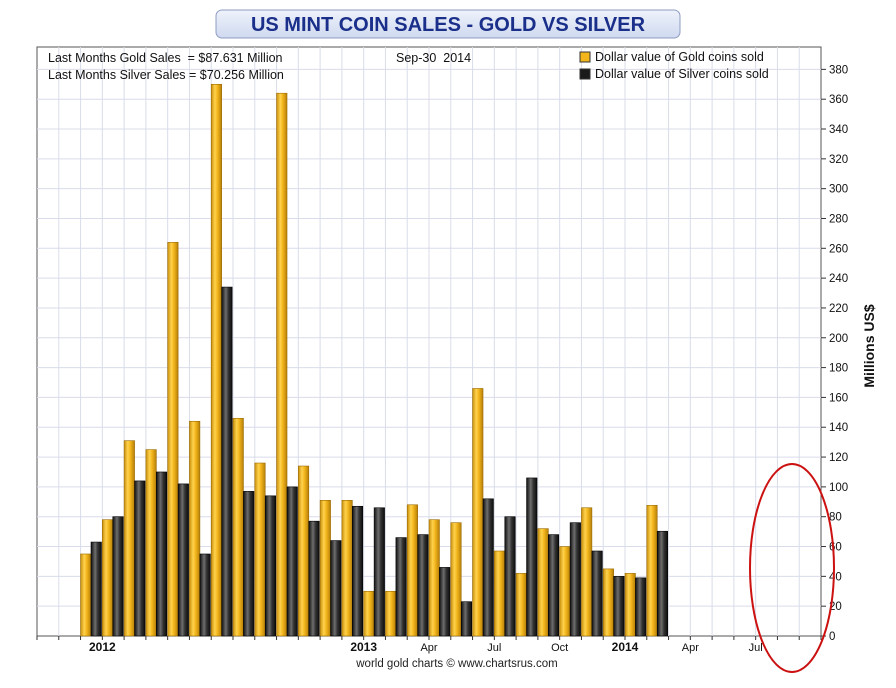 The image size is (896, 688). What do you see at coordinates (838, 160) in the screenshot?
I see `y-tick-label: 320` at bounding box center [838, 160].